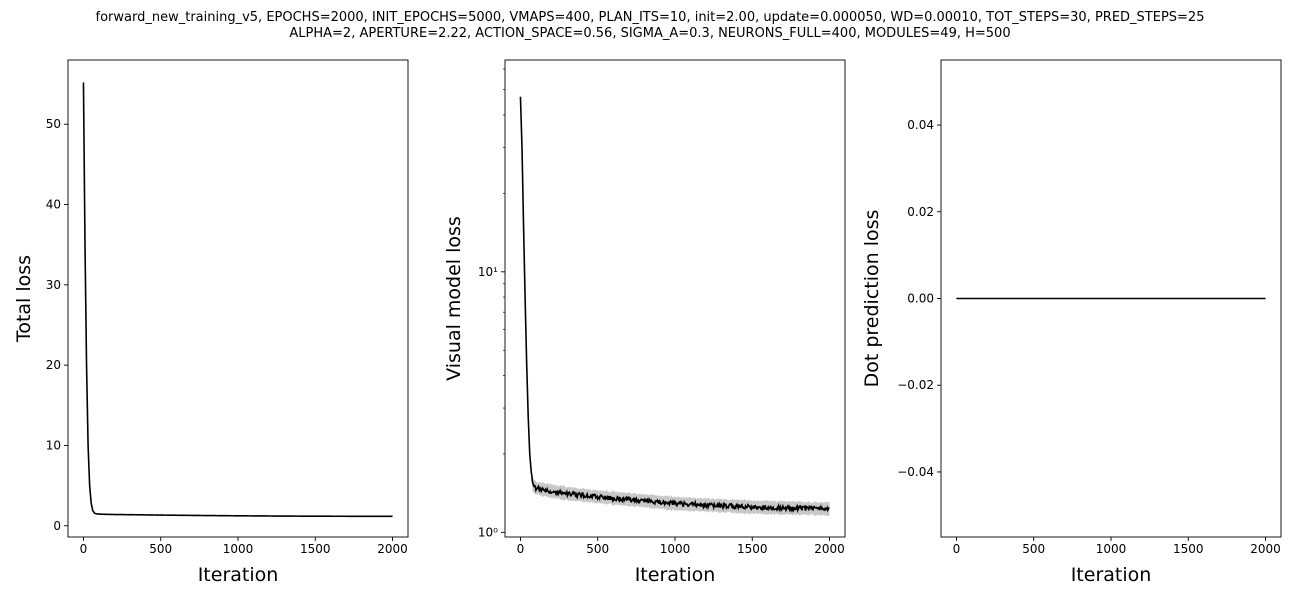 The width and height of the screenshot is (1300, 600). I want to click on total-loss-xlabel: Iteration, so click(238, 575).